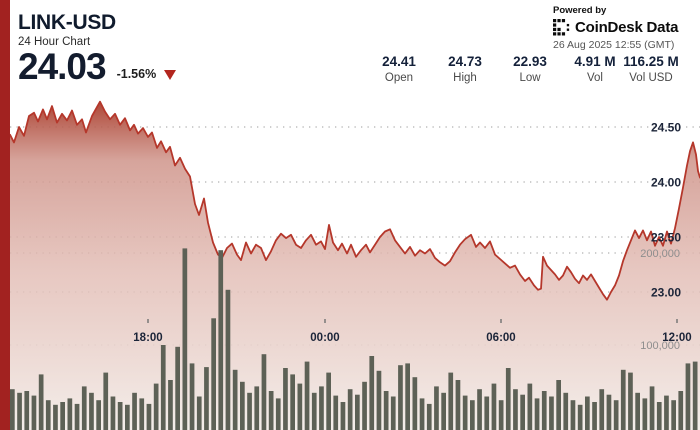 Image resolution: width=700 pixels, height=430 pixels. Describe the element at coordinates (5, 215) in the screenshot. I see `left-accent-bar` at that location.